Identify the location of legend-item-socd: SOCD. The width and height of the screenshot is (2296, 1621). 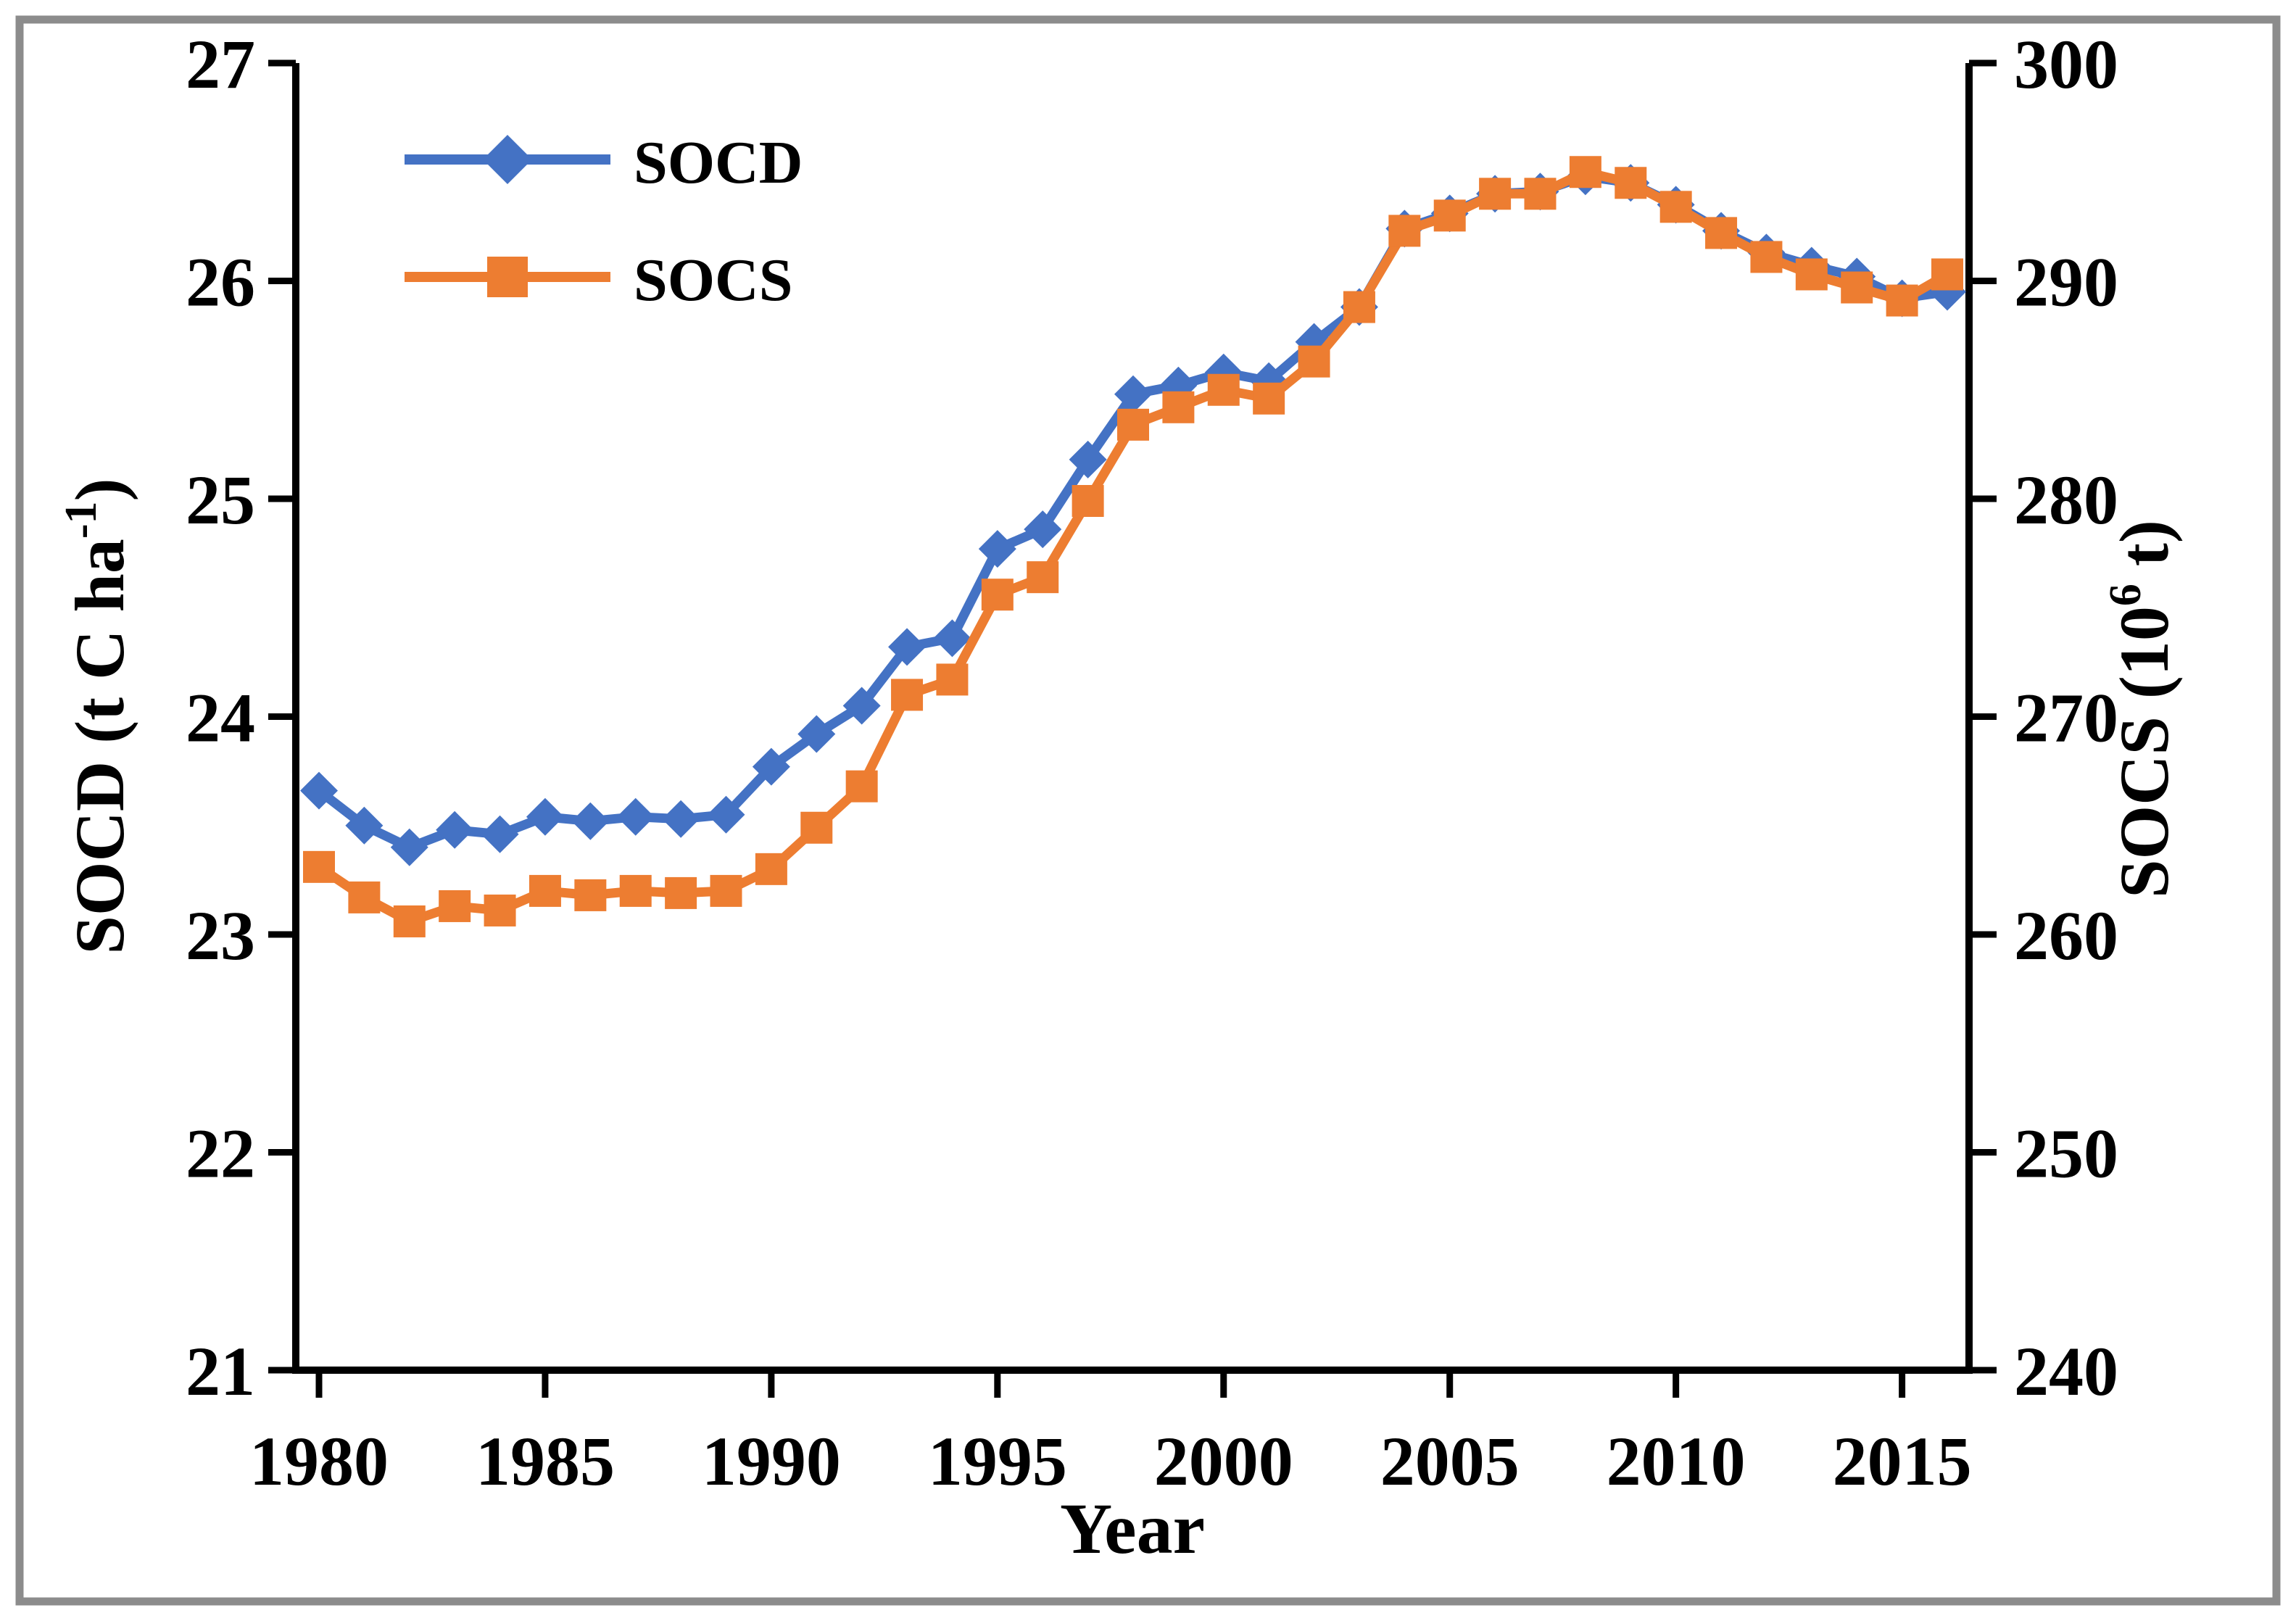
(604, 162).